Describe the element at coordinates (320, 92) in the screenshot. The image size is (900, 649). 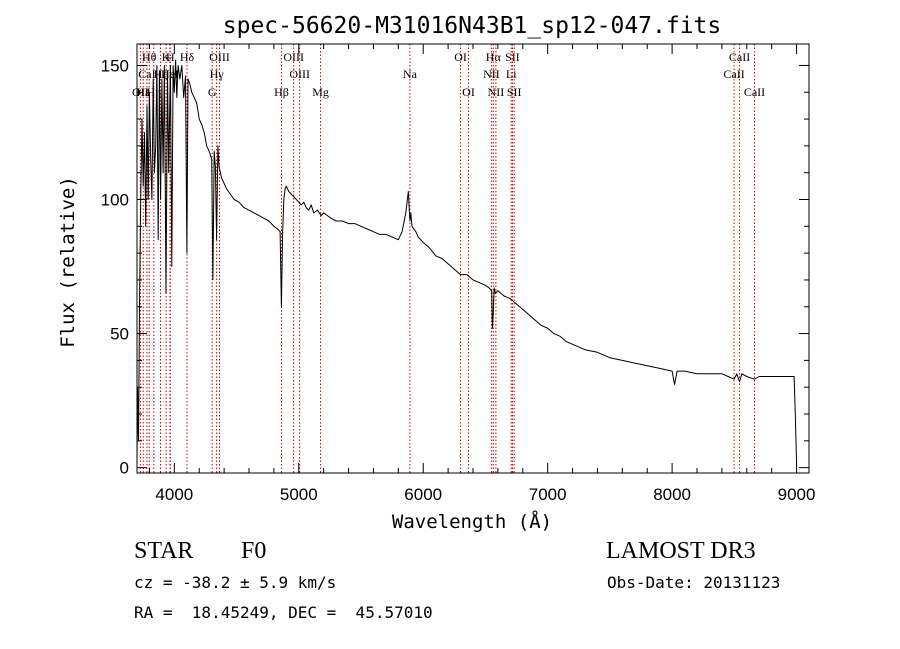
I see `spectral-line-label: Mg` at that location.